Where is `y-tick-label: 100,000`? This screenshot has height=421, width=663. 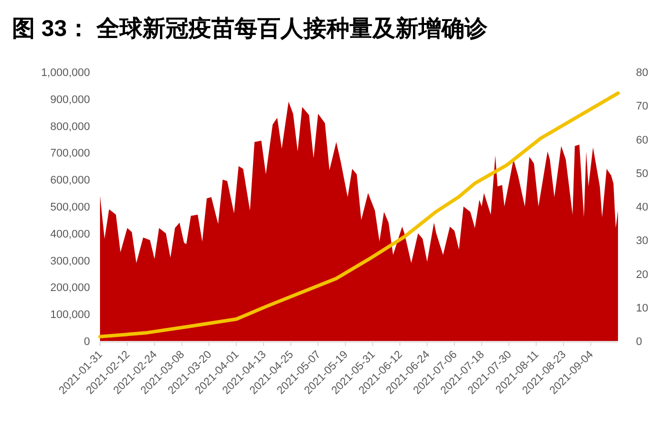
y-tick-label: 100,000 is located at coordinates (70, 315).